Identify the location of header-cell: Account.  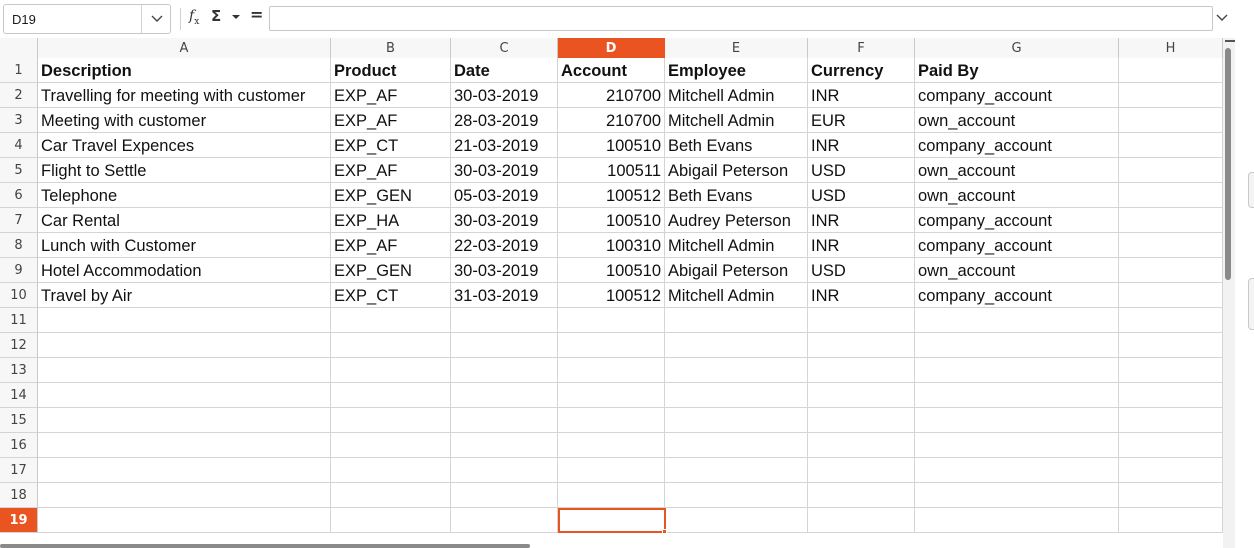
(611, 70).